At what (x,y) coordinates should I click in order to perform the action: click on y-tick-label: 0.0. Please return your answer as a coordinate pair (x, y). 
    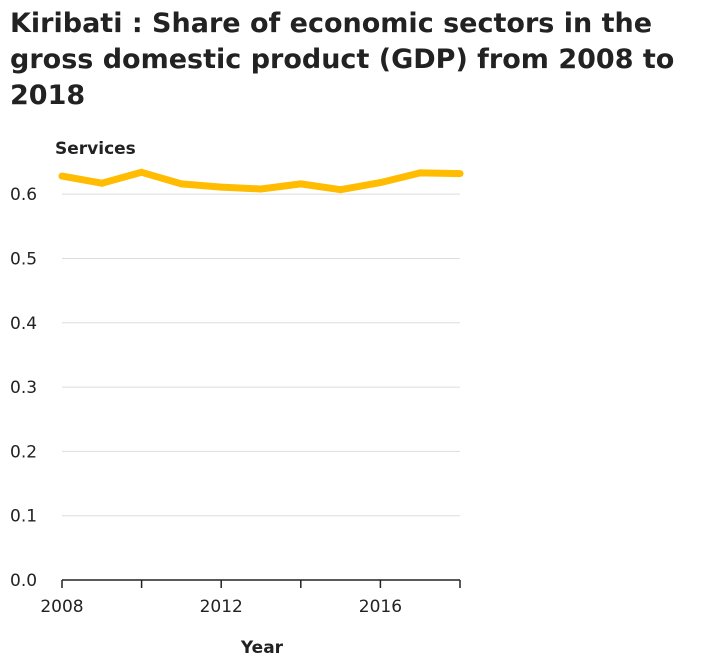
    Looking at the image, I should click on (23, 581).